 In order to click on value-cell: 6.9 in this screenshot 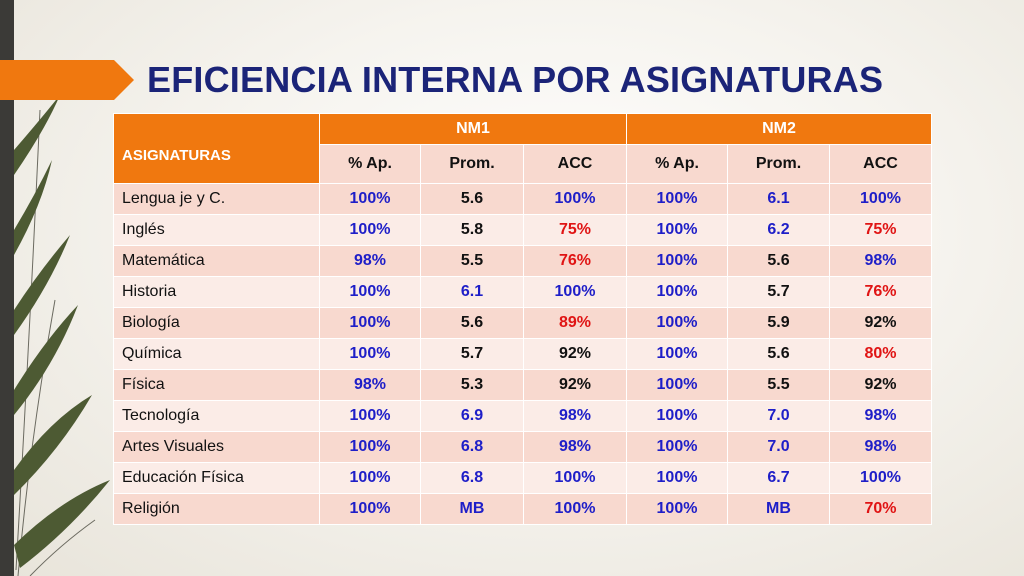, I will do `click(472, 416)`.